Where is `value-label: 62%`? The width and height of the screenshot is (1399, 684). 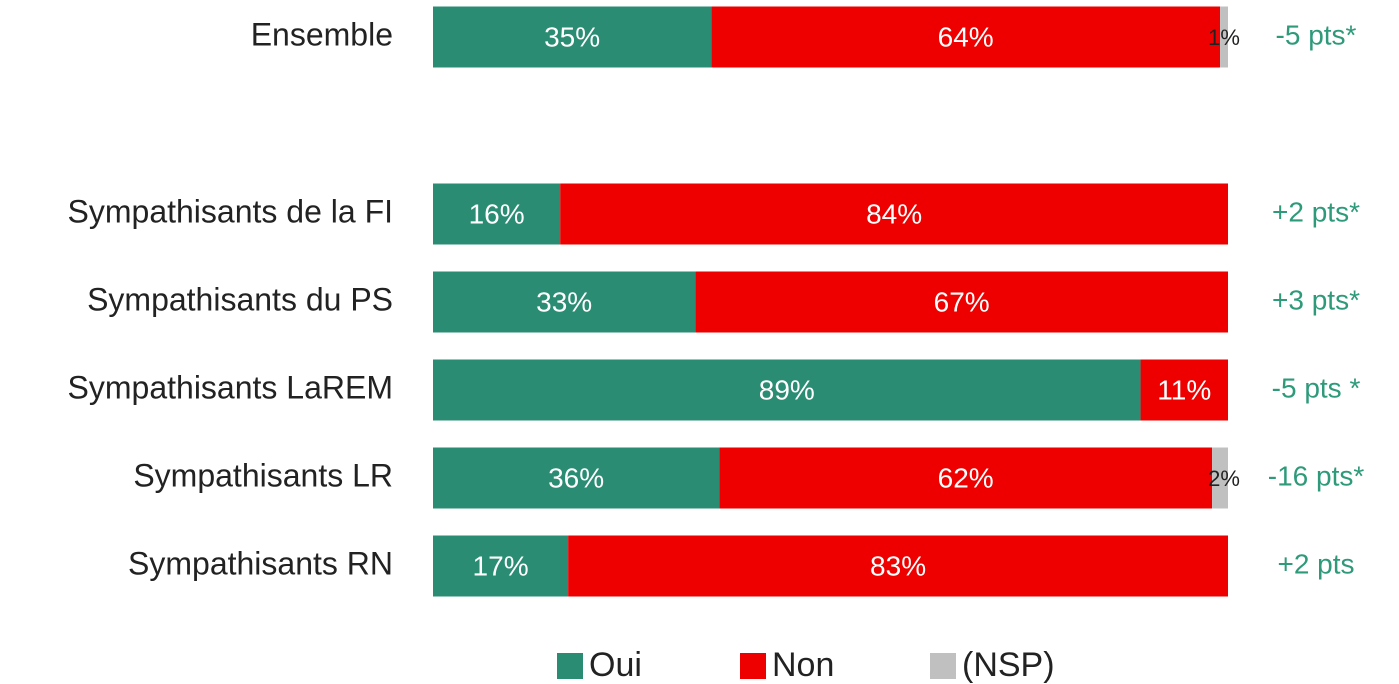
value-label: 62% is located at coordinates (966, 477).